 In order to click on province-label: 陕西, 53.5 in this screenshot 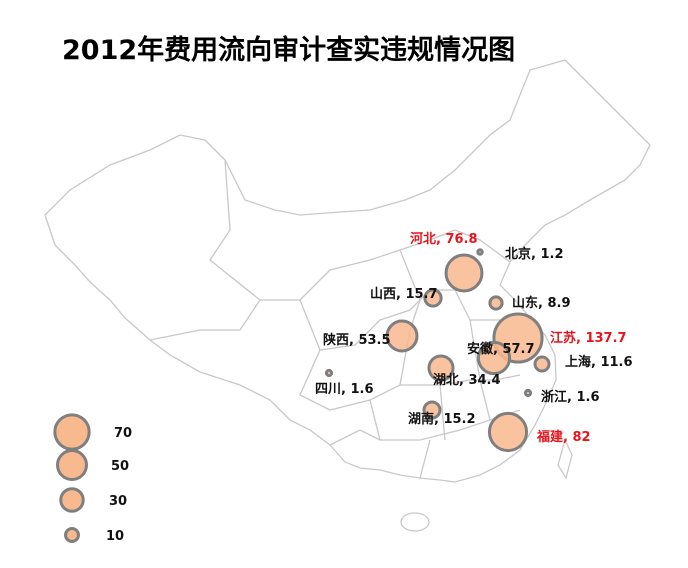, I will do `click(357, 340)`.